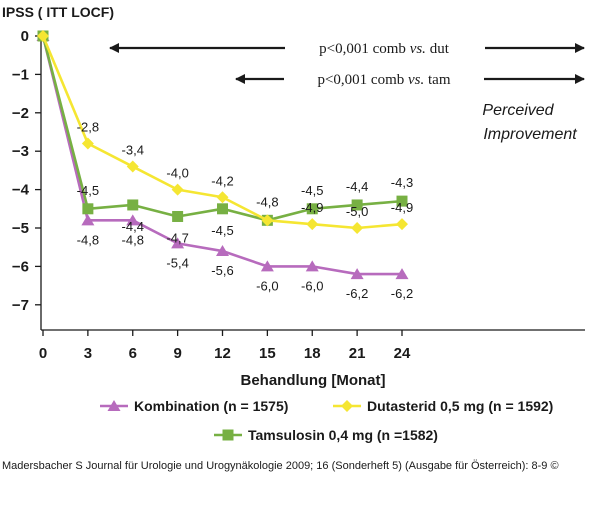  I want to click on legend-item-kombination: Kombination (n = 1575), so click(194, 406).